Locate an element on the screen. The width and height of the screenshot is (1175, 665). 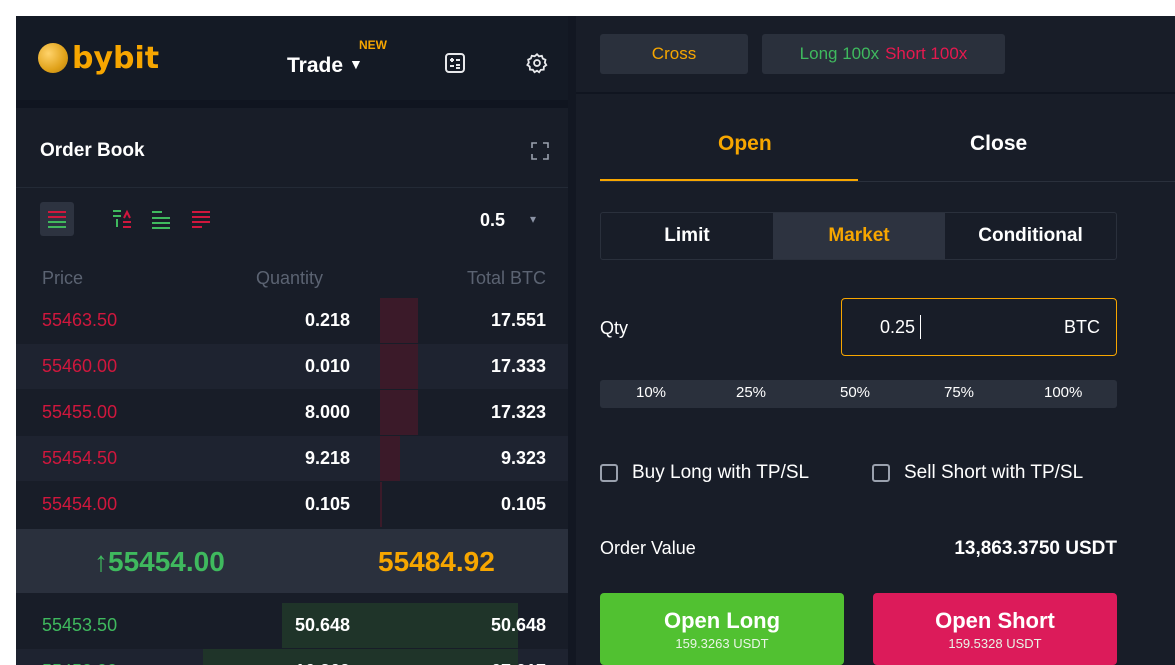
order-value-label: Order Value is located at coordinates (648, 548).